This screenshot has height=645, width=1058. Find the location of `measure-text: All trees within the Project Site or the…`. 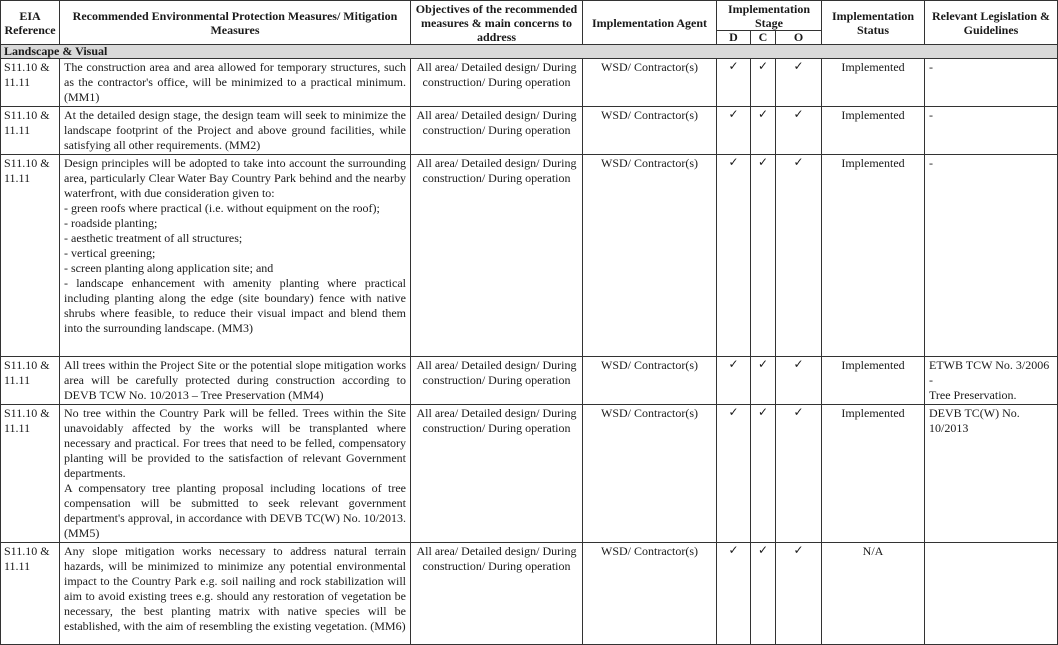

measure-text: All trees within the Project Site or the… is located at coordinates (235, 380).